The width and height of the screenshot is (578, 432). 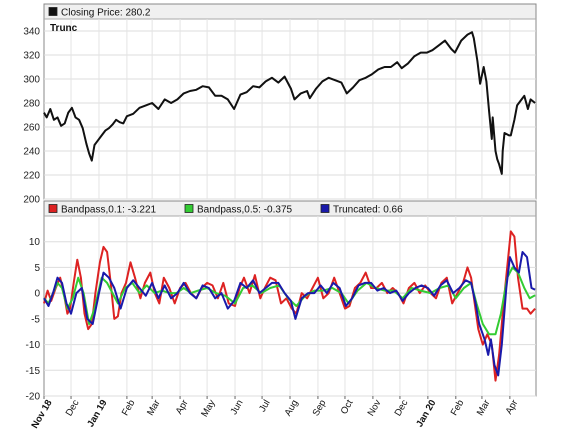 I want to click on bandpass-legend-bar, so click(x=290, y=208).